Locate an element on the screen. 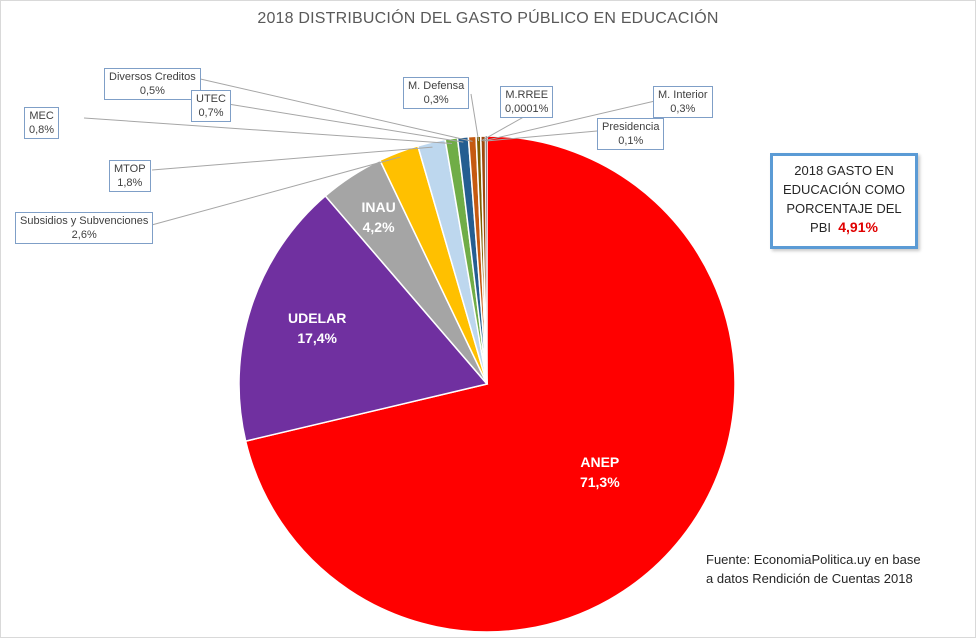 The image size is (976, 638). source-line-1: Fuente: EconomiaPolitica.uy en base is located at coordinates (813, 559).